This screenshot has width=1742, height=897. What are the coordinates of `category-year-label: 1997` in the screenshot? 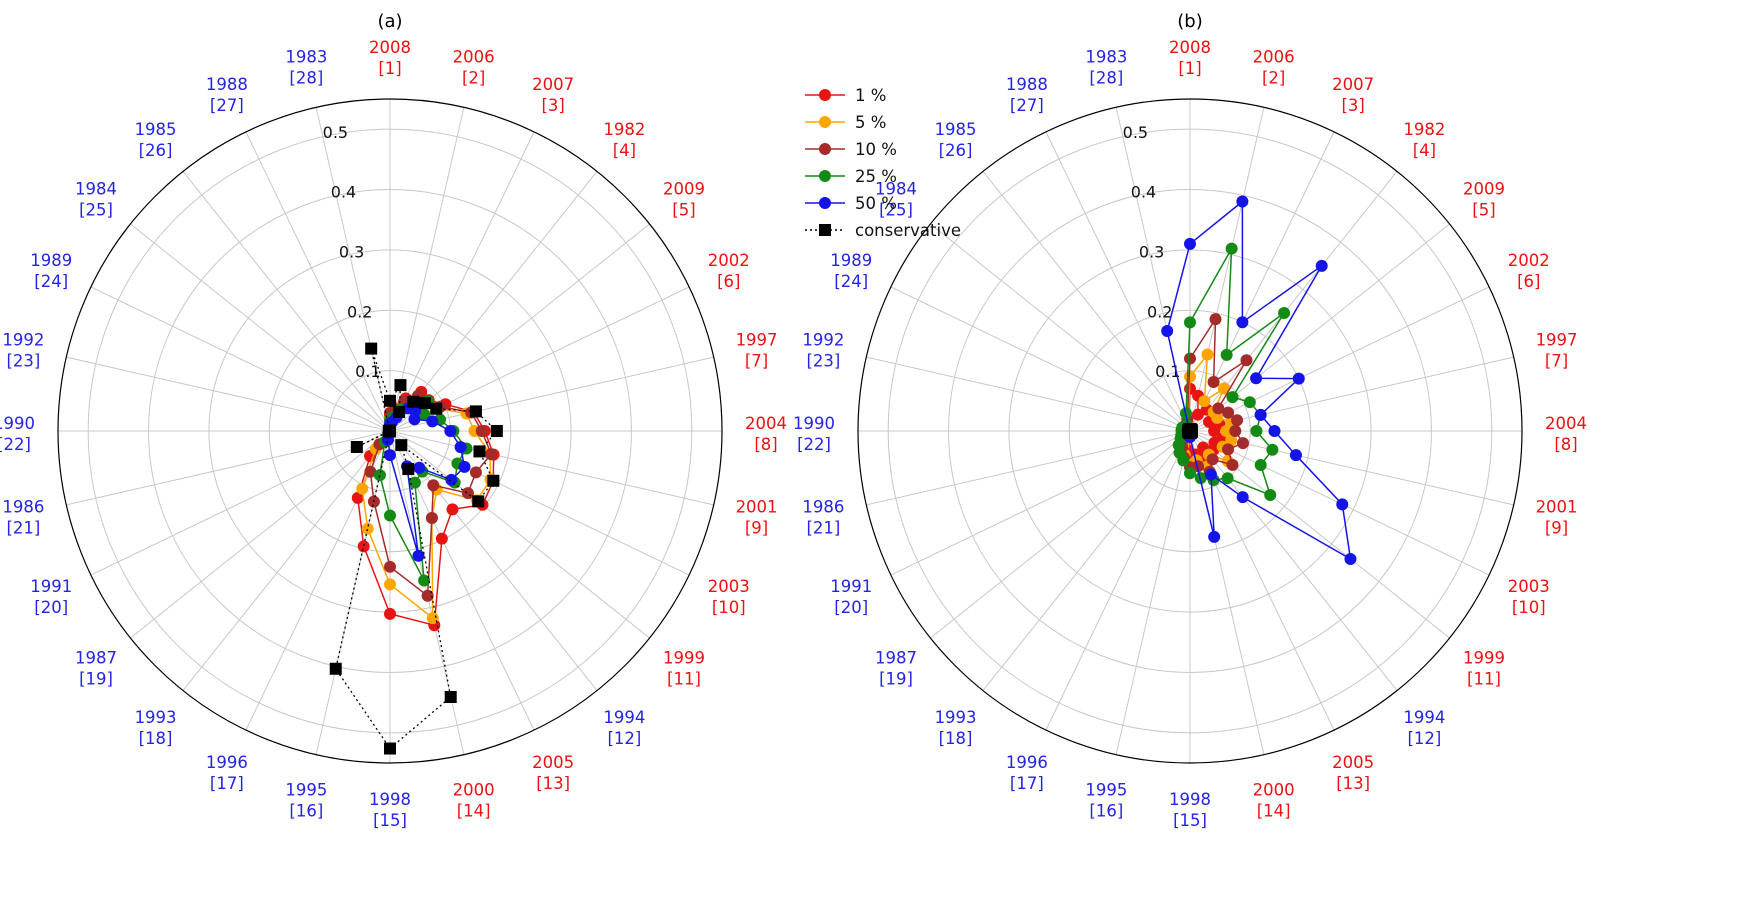 It's located at (1557, 339).